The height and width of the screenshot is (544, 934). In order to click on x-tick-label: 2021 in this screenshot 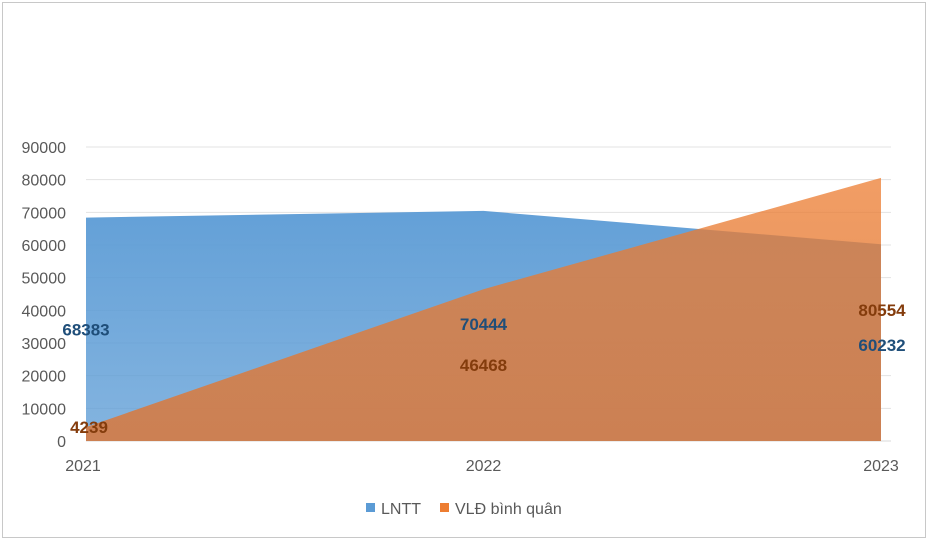, I will do `click(83, 466)`.